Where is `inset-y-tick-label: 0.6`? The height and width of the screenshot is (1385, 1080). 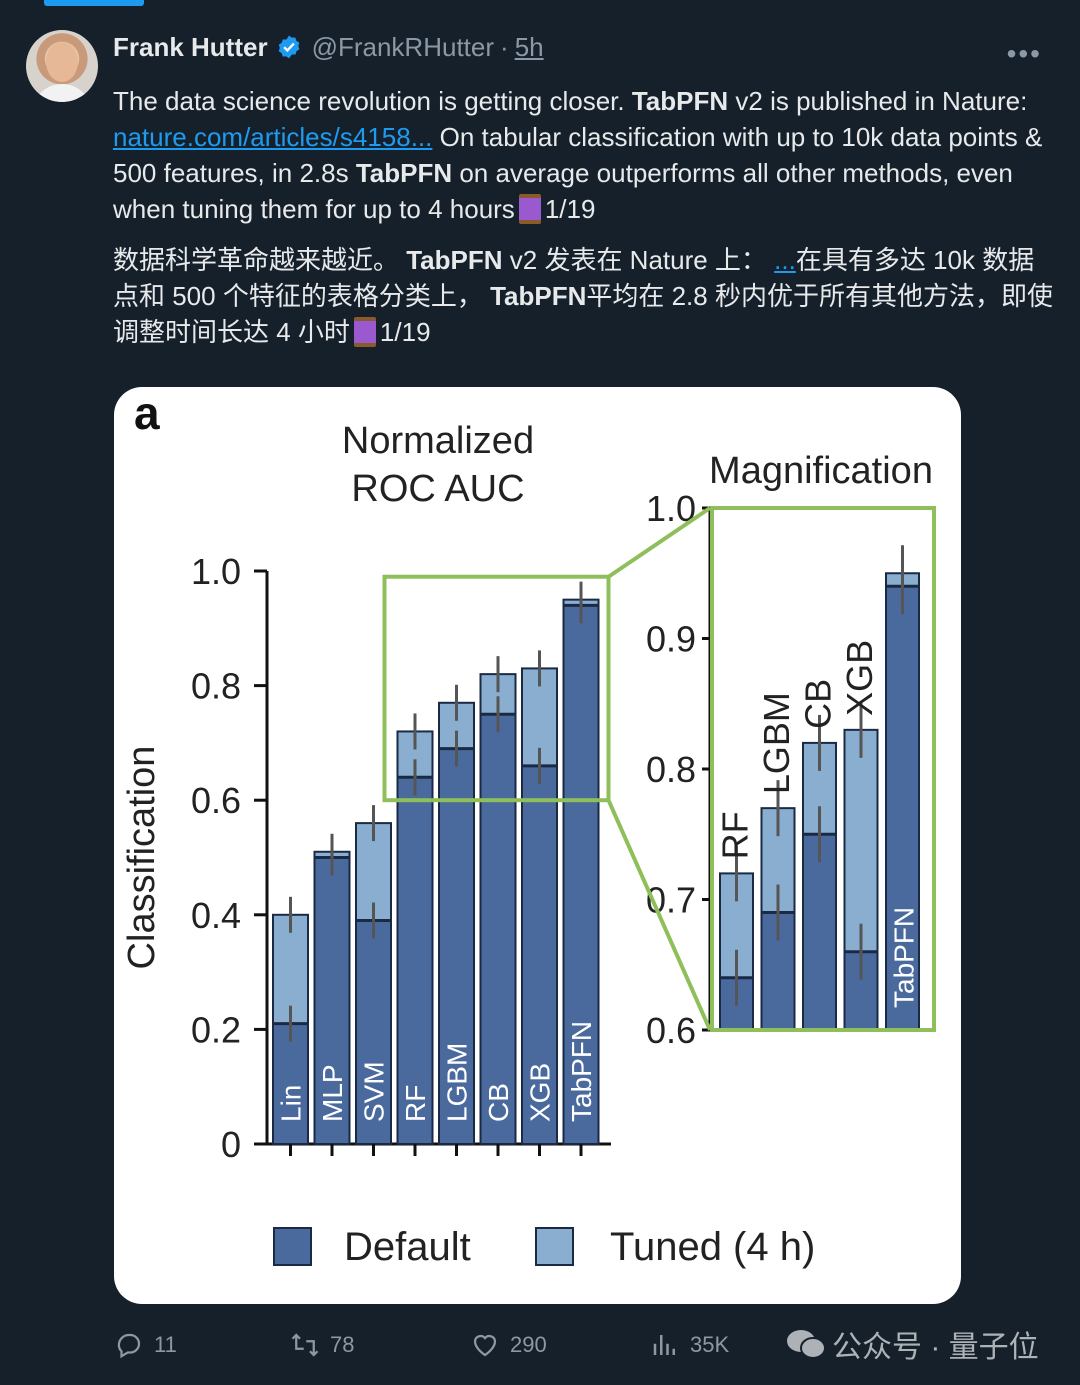
inset-y-tick-label: 0.6 is located at coordinates (671, 1030).